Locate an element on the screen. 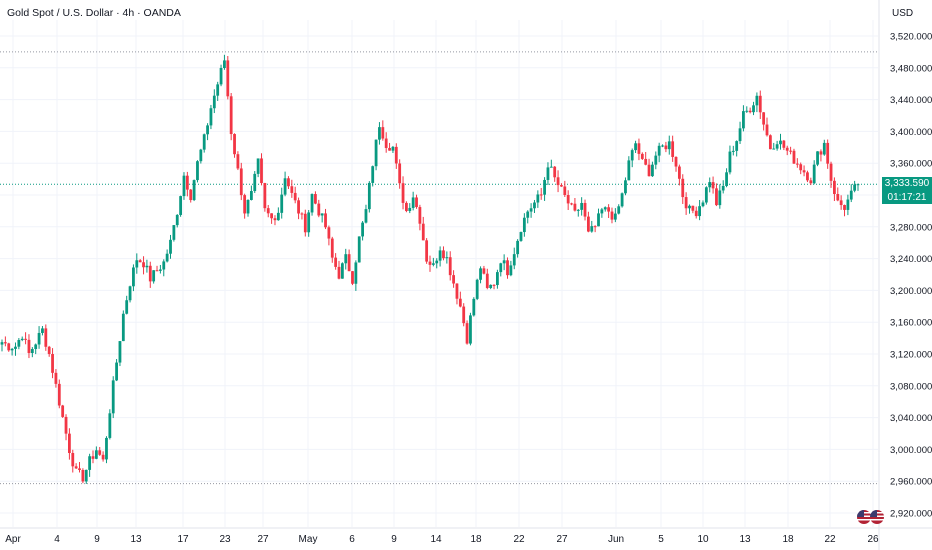 The width and height of the screenshot is (932, 550). y-tick-label: 3,000.000 is located at coordinates (911, 450).